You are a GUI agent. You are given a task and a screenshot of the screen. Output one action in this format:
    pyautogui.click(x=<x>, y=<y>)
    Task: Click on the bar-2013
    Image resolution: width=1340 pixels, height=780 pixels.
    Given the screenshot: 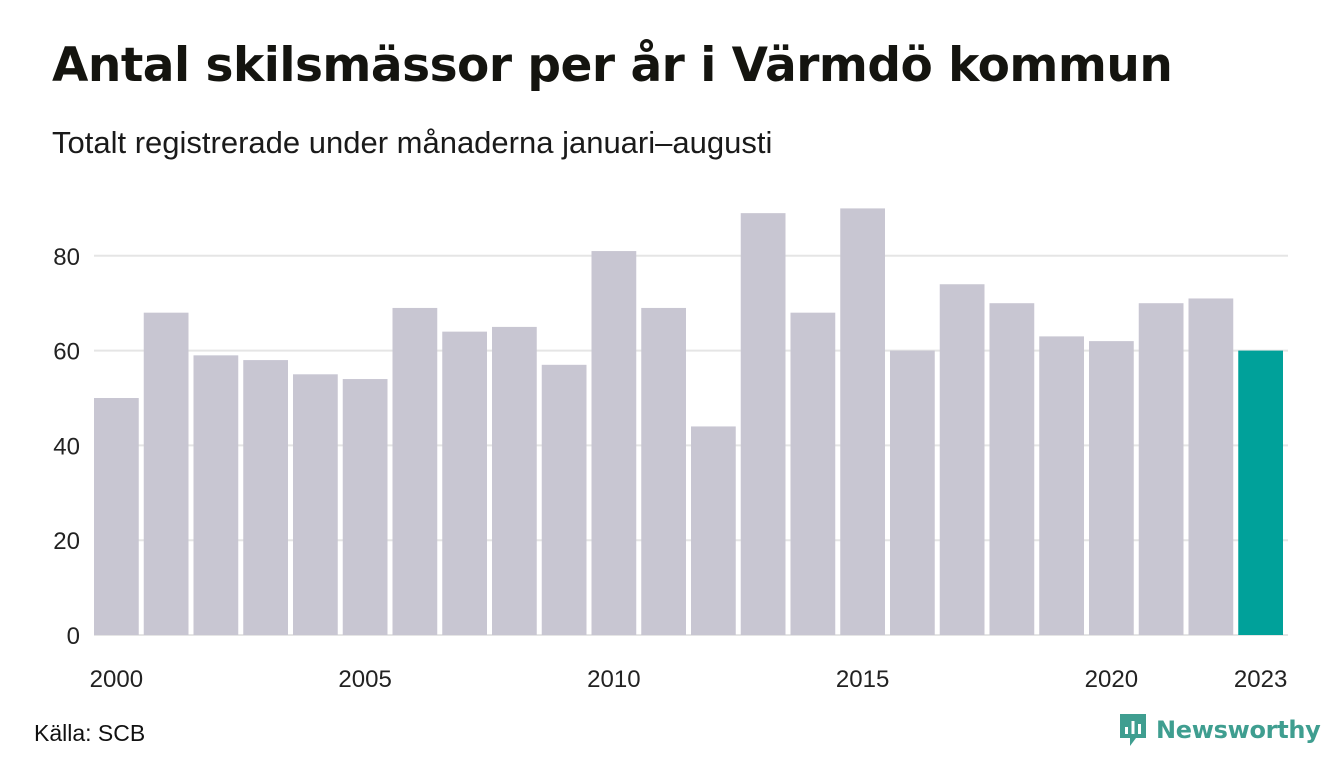 What is the action you would take?
    pyautogui.click(x=763, y=424)
    